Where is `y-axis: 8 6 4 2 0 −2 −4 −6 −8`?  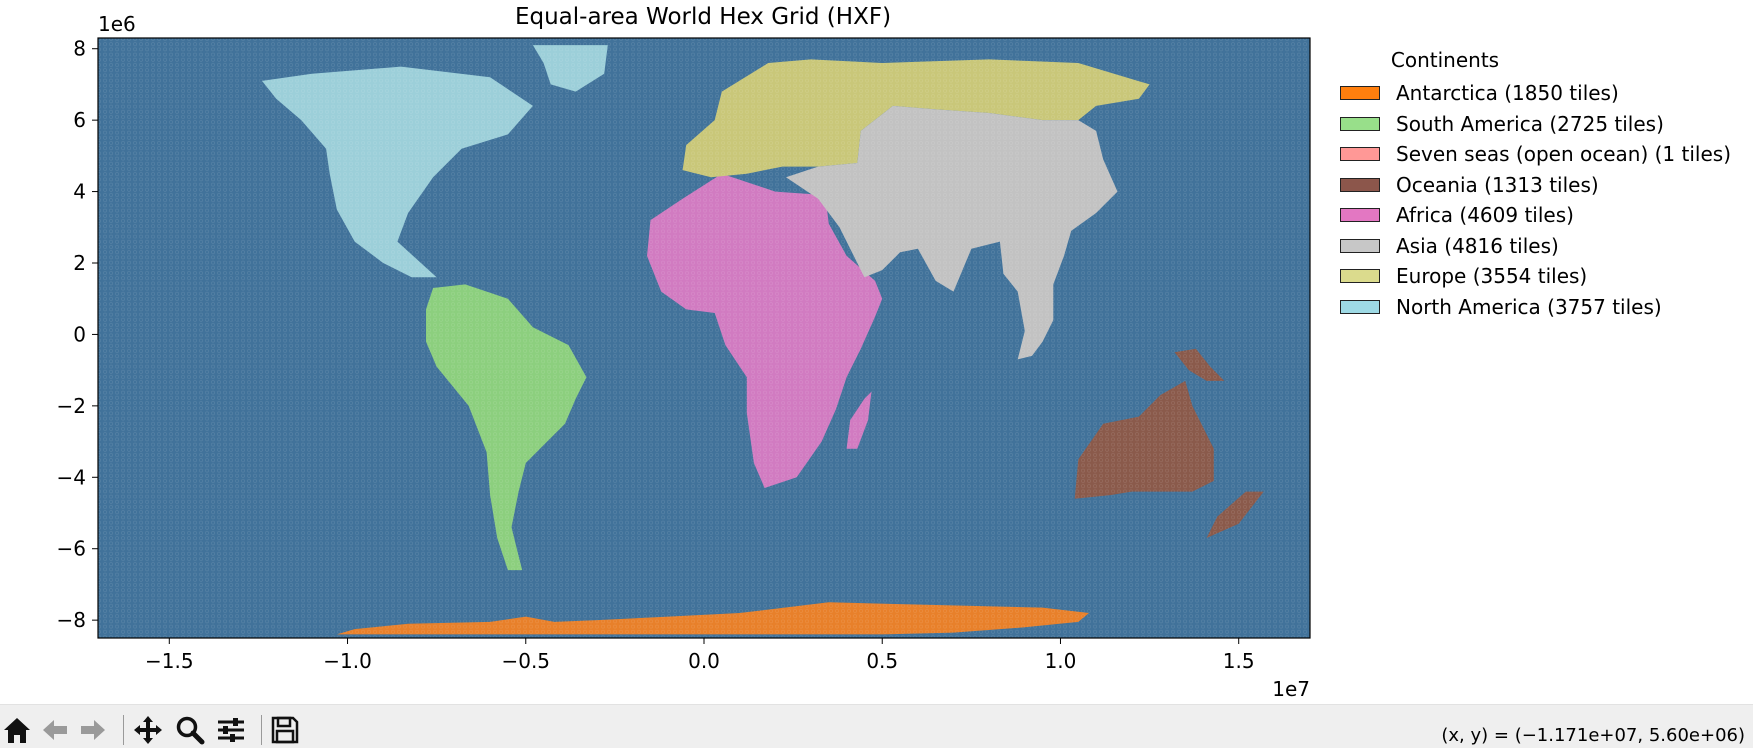
y-axis: 8 6 4 2 0 −2 −4 −6 −8 is located at coordinates (77, 334).